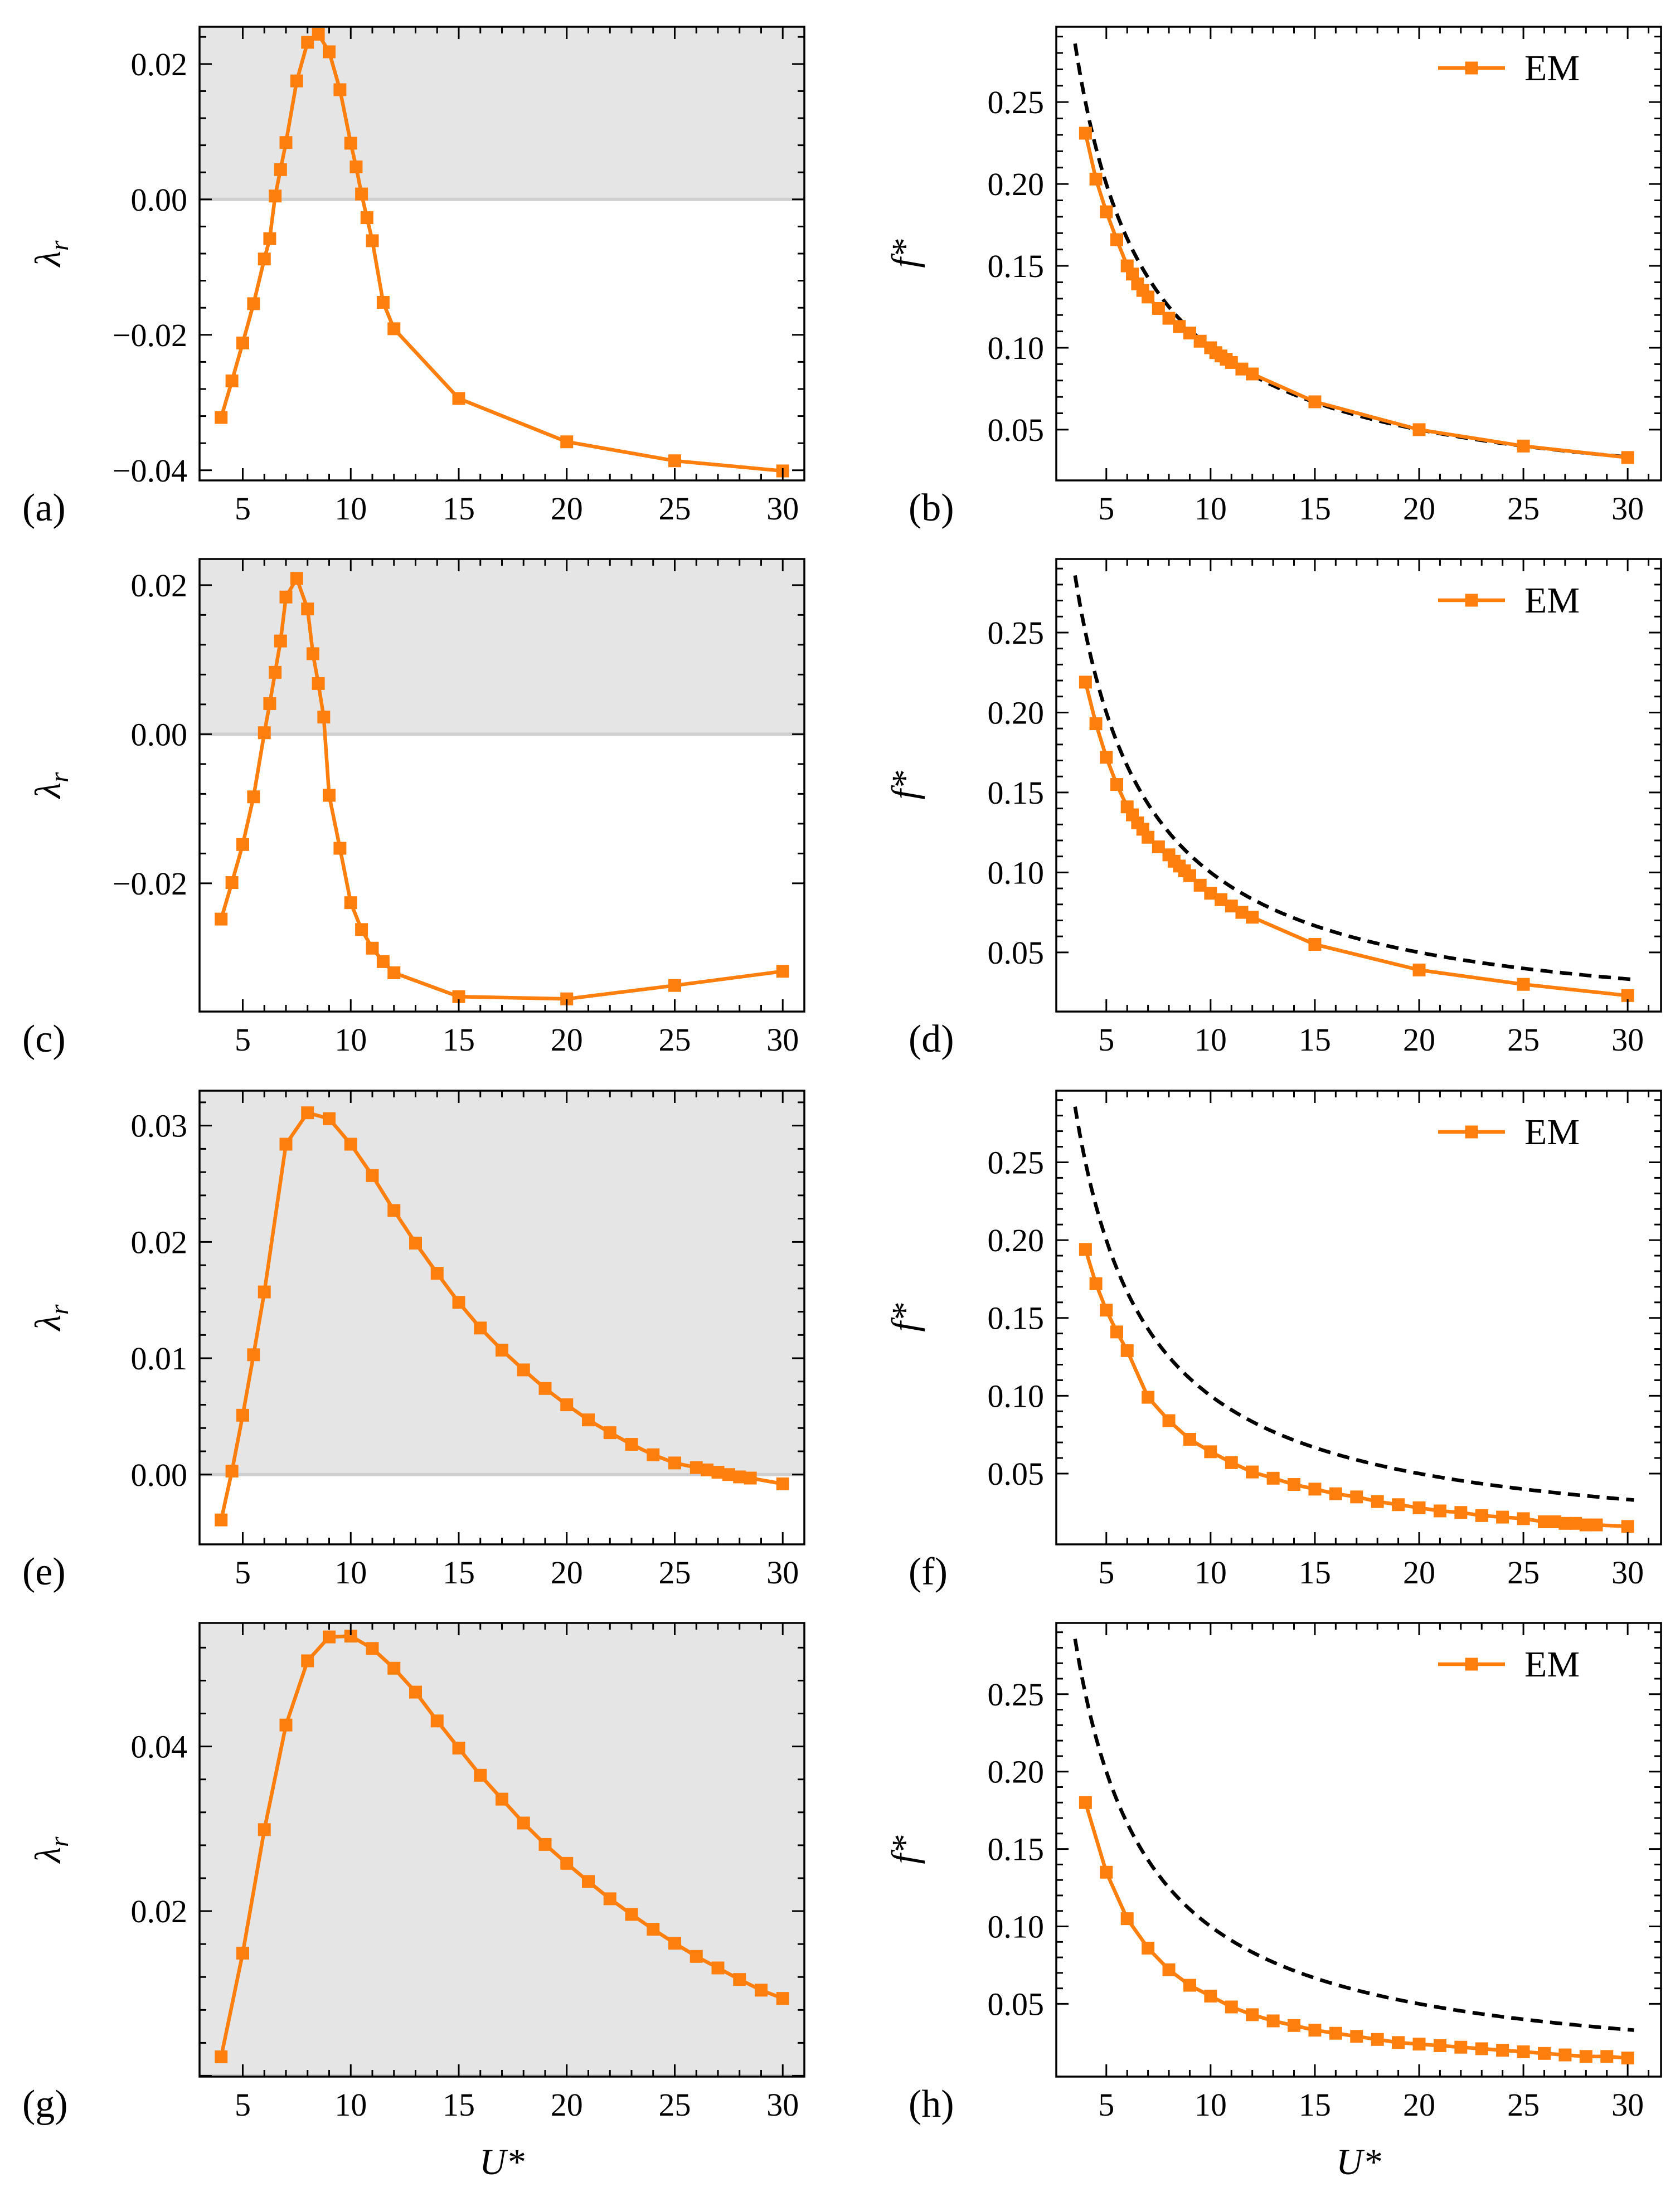 The height and width of the screenshot is (2197, 1680). What do you see at coordinates (459, 1573) in the screenshot?
I see `x-tick-label: 15` at bounding box center [459, 1573].